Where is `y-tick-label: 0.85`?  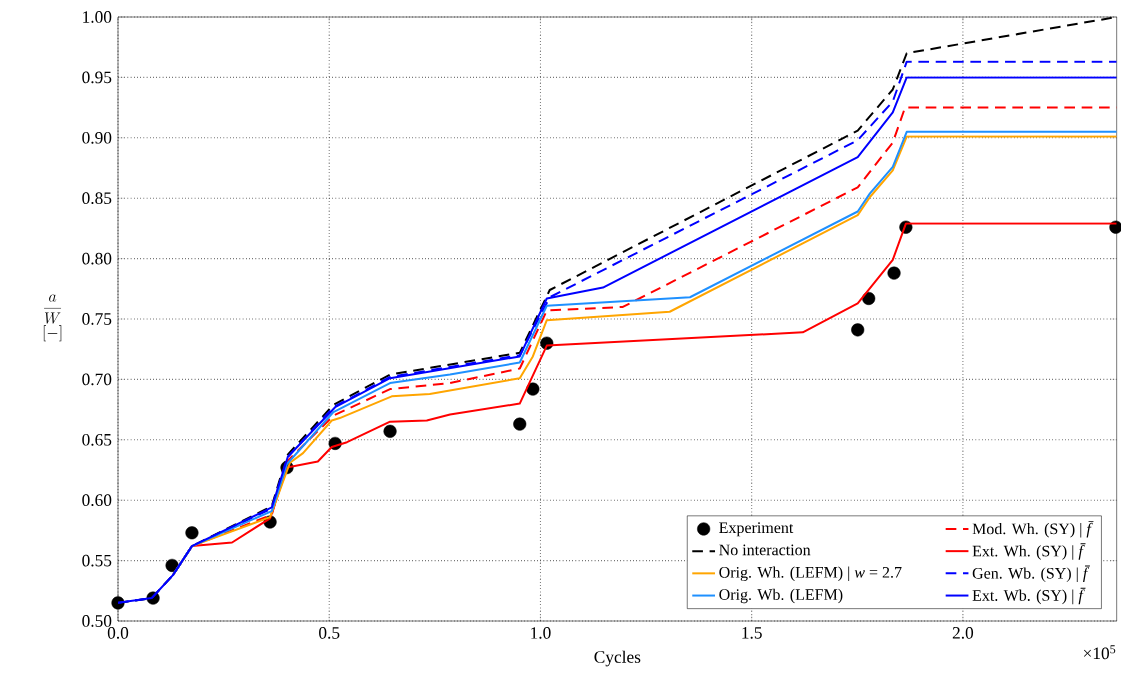 y-tick-label: 0.85 is located at coordinates (97, 198).